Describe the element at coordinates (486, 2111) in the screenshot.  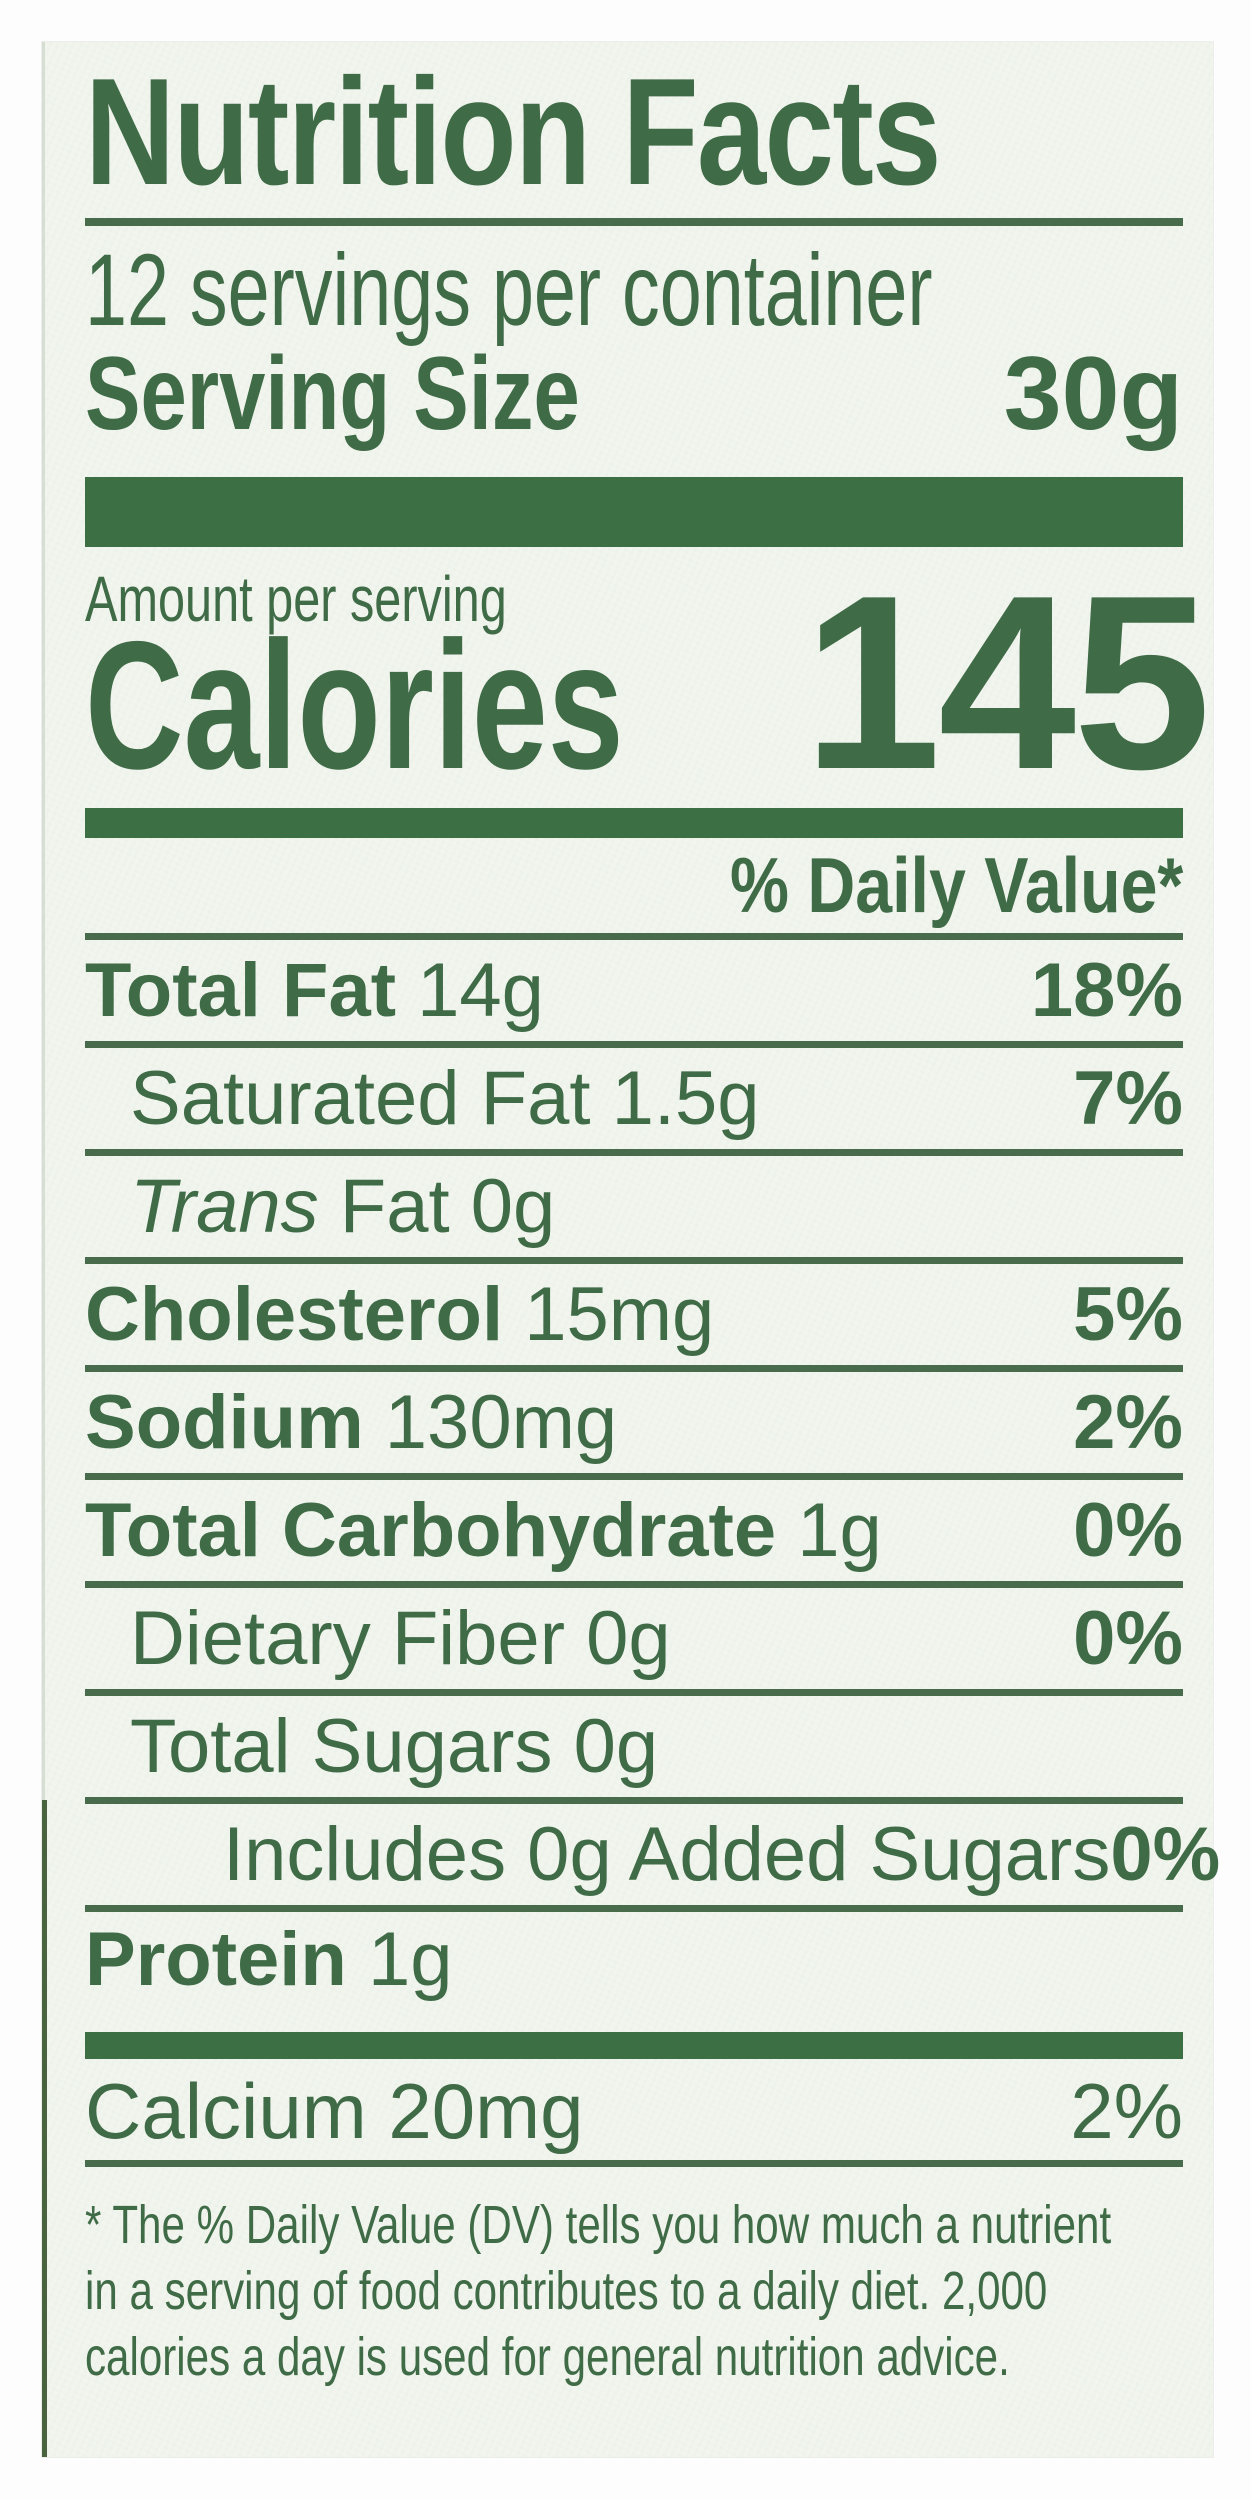
I see `mineral-amount: 20mg` at that location.